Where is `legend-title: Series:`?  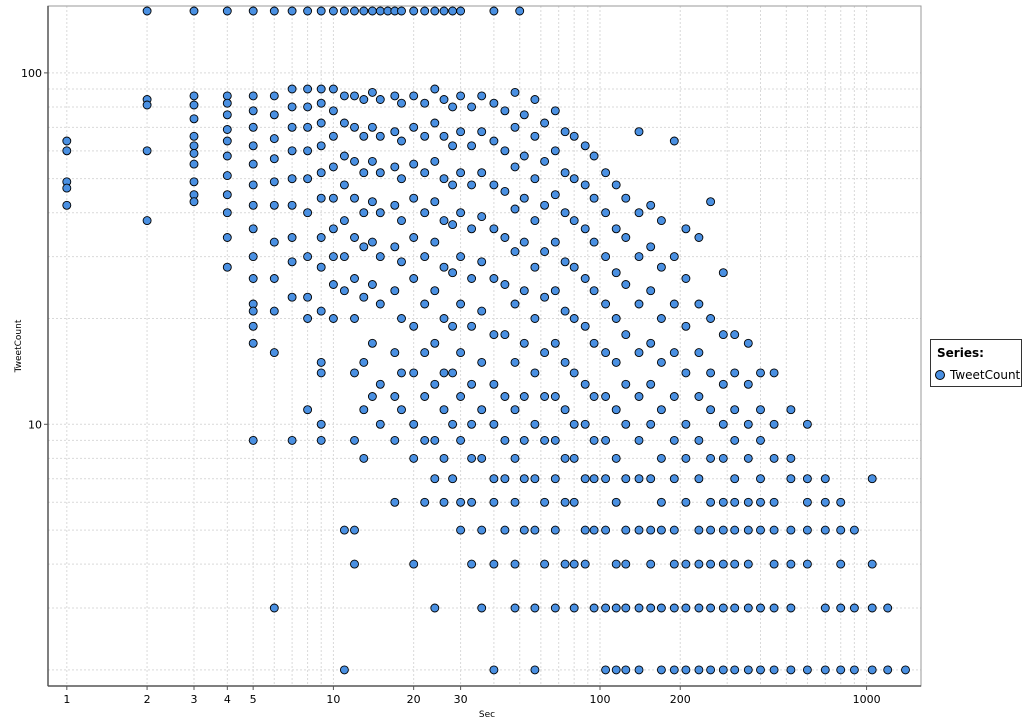
legend-title: Series: is located at coordinates (960, 353).